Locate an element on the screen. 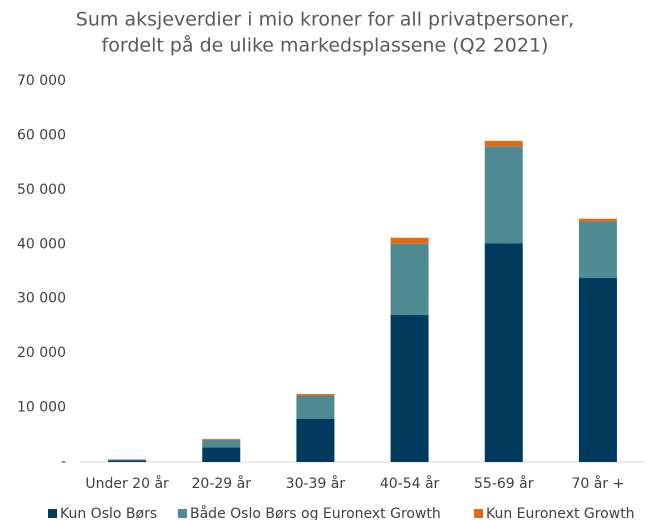 The height and width of the screenshot is (520, 651). y-tick-label: 20 000 is located at coordinates (41, 353).